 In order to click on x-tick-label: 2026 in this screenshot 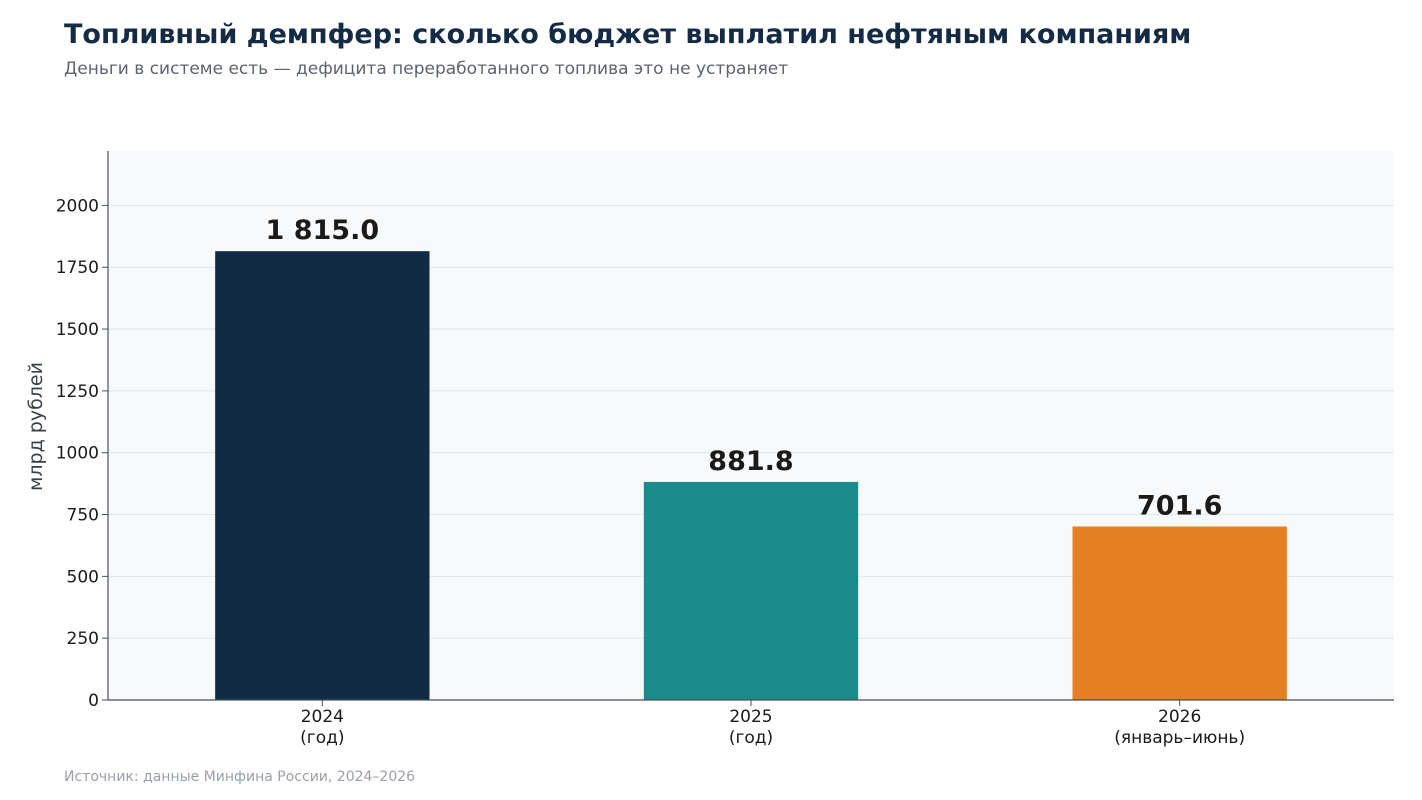, I will do `click(1179, 717)`.